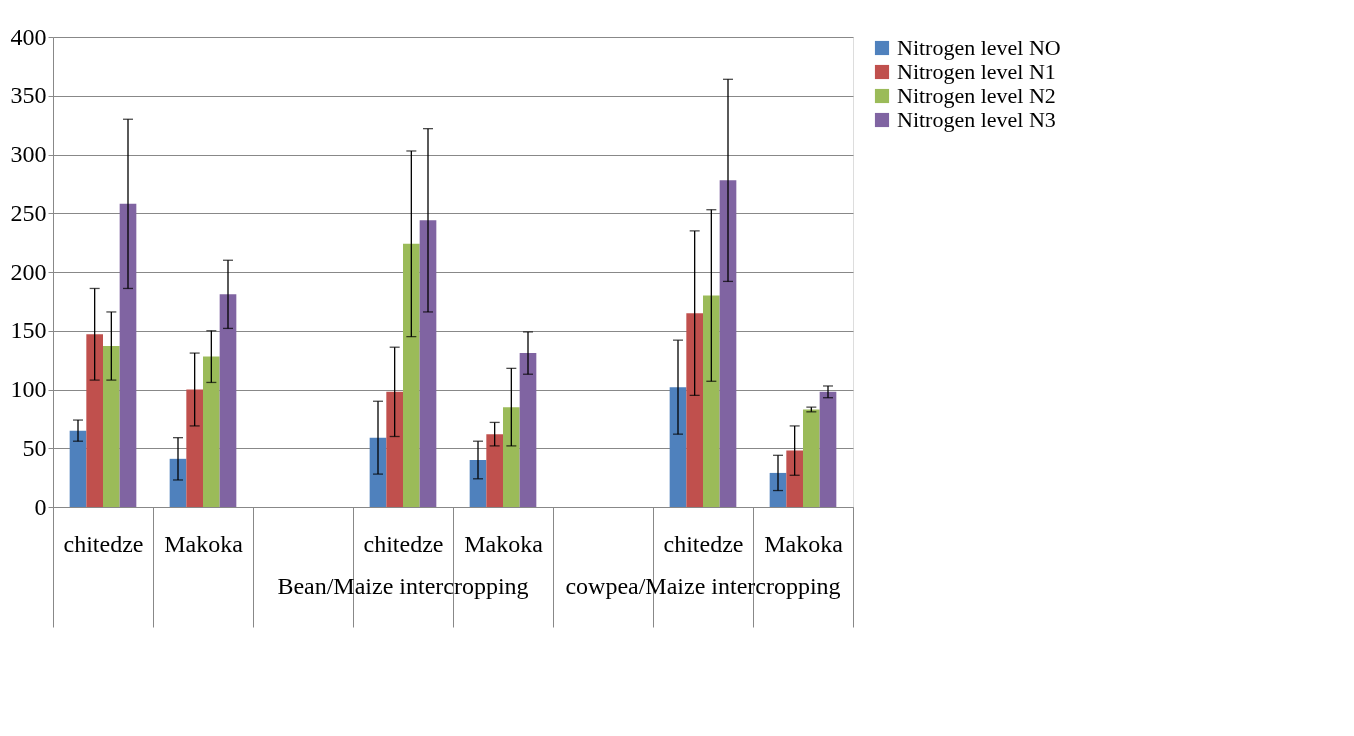 Image resolution: width=1354 pixels, height=736 pixels. Describe the element at coordinates (28, 271) in the screenshot. I see `y-tick-label: 200` at that location.